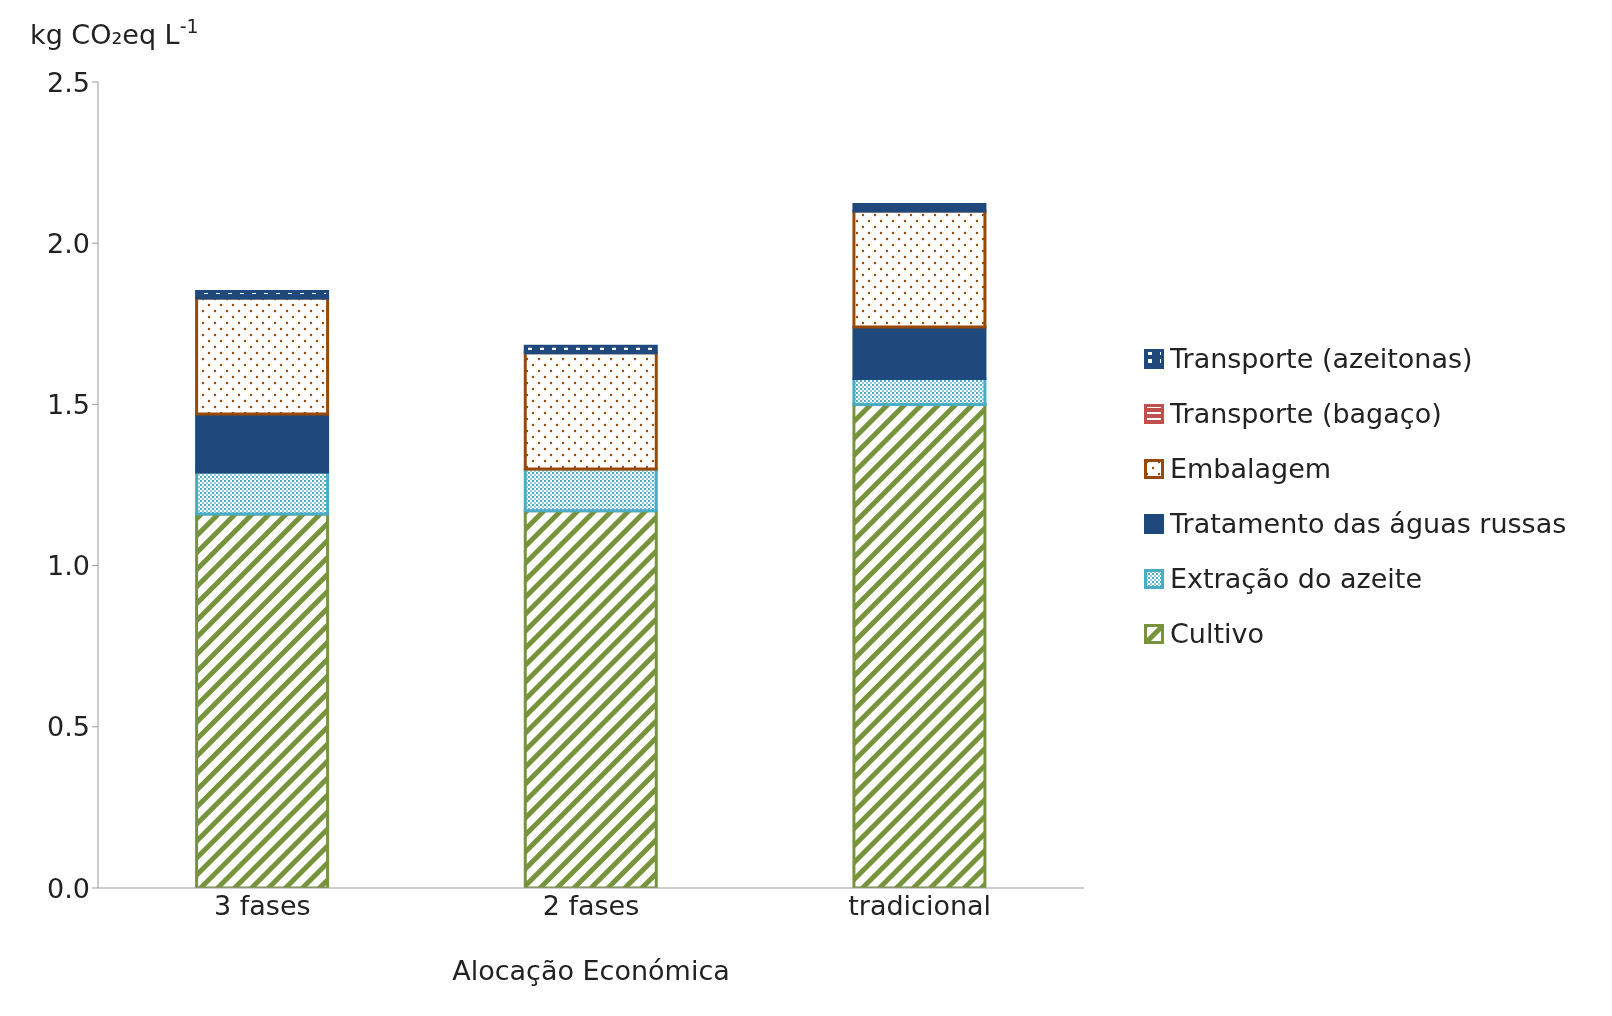 Image resolution: width=1612 pixels, height=1016 pixels. Describe the element at coordinates (68, 82) in the screenshot. I see `y-tick-label: 2.5` at that location.